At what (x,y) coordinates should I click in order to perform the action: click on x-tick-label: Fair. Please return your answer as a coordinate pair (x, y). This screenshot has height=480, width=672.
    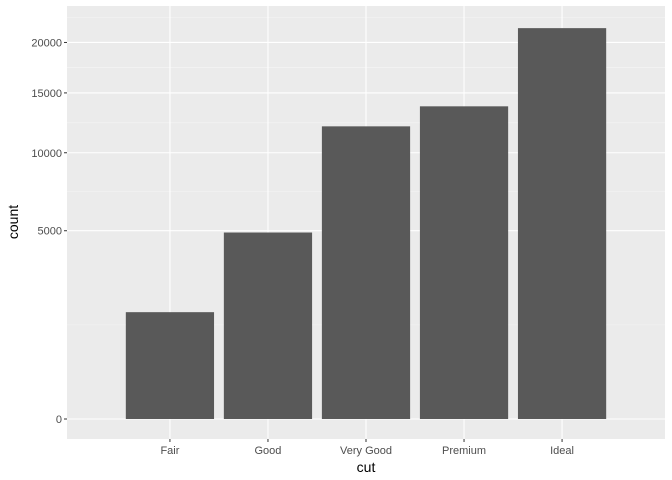
    Looking at the image, I should click on (169, 451).